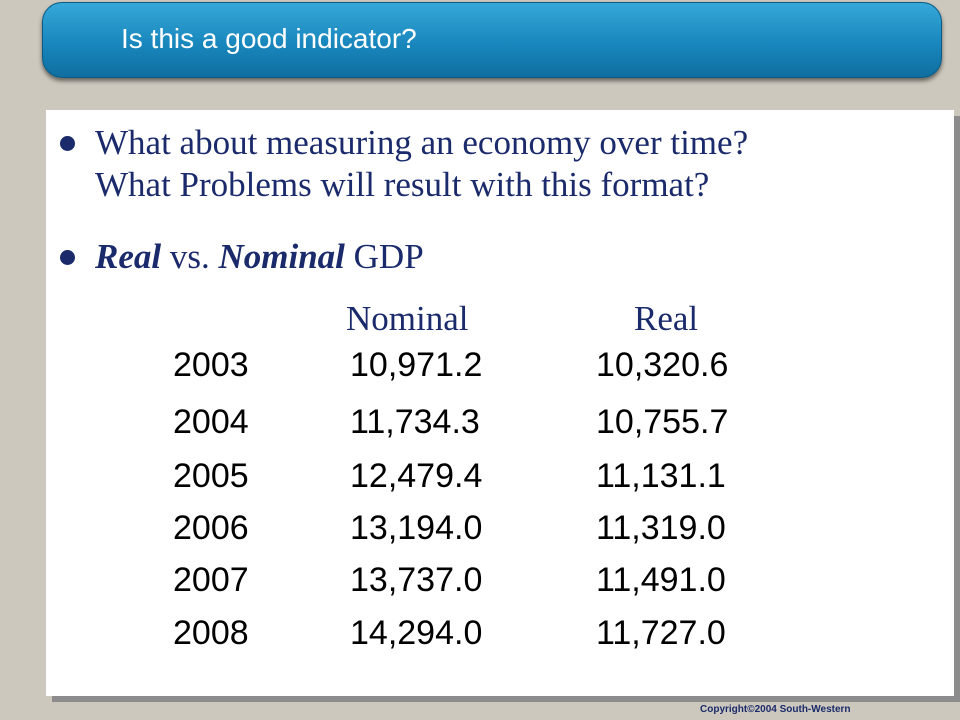 The height and width of the screenshot is (720, 960). I want to click on column-header-nominal: Nominal, so click(407, 318).